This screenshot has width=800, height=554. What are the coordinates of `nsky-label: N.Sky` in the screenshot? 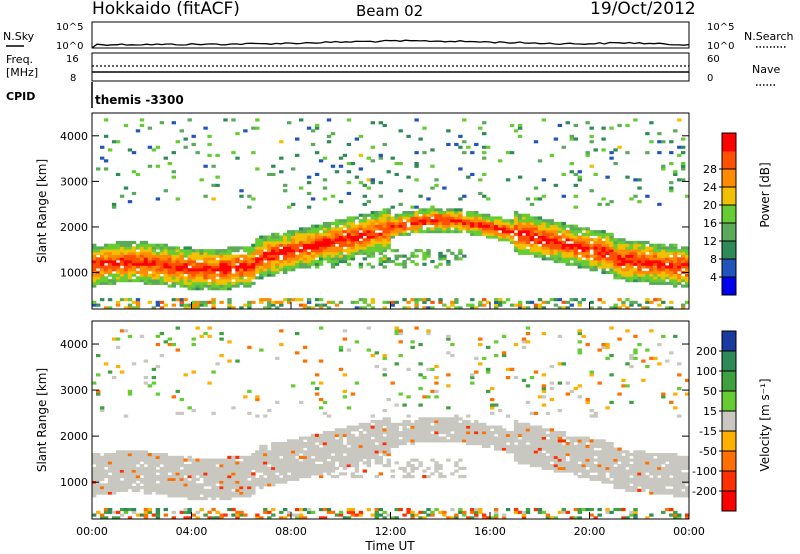 It's located at (19, 36).